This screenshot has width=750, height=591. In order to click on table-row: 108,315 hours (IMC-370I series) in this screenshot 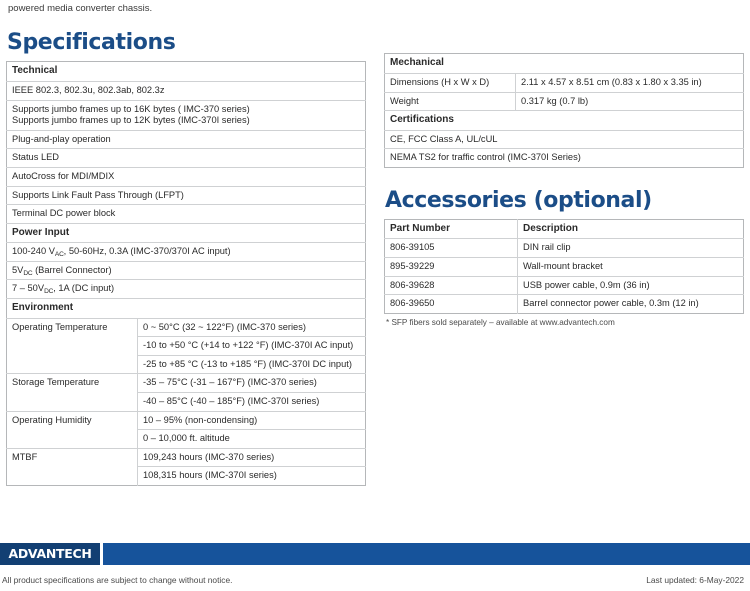, I will do `click(186, 476)`.